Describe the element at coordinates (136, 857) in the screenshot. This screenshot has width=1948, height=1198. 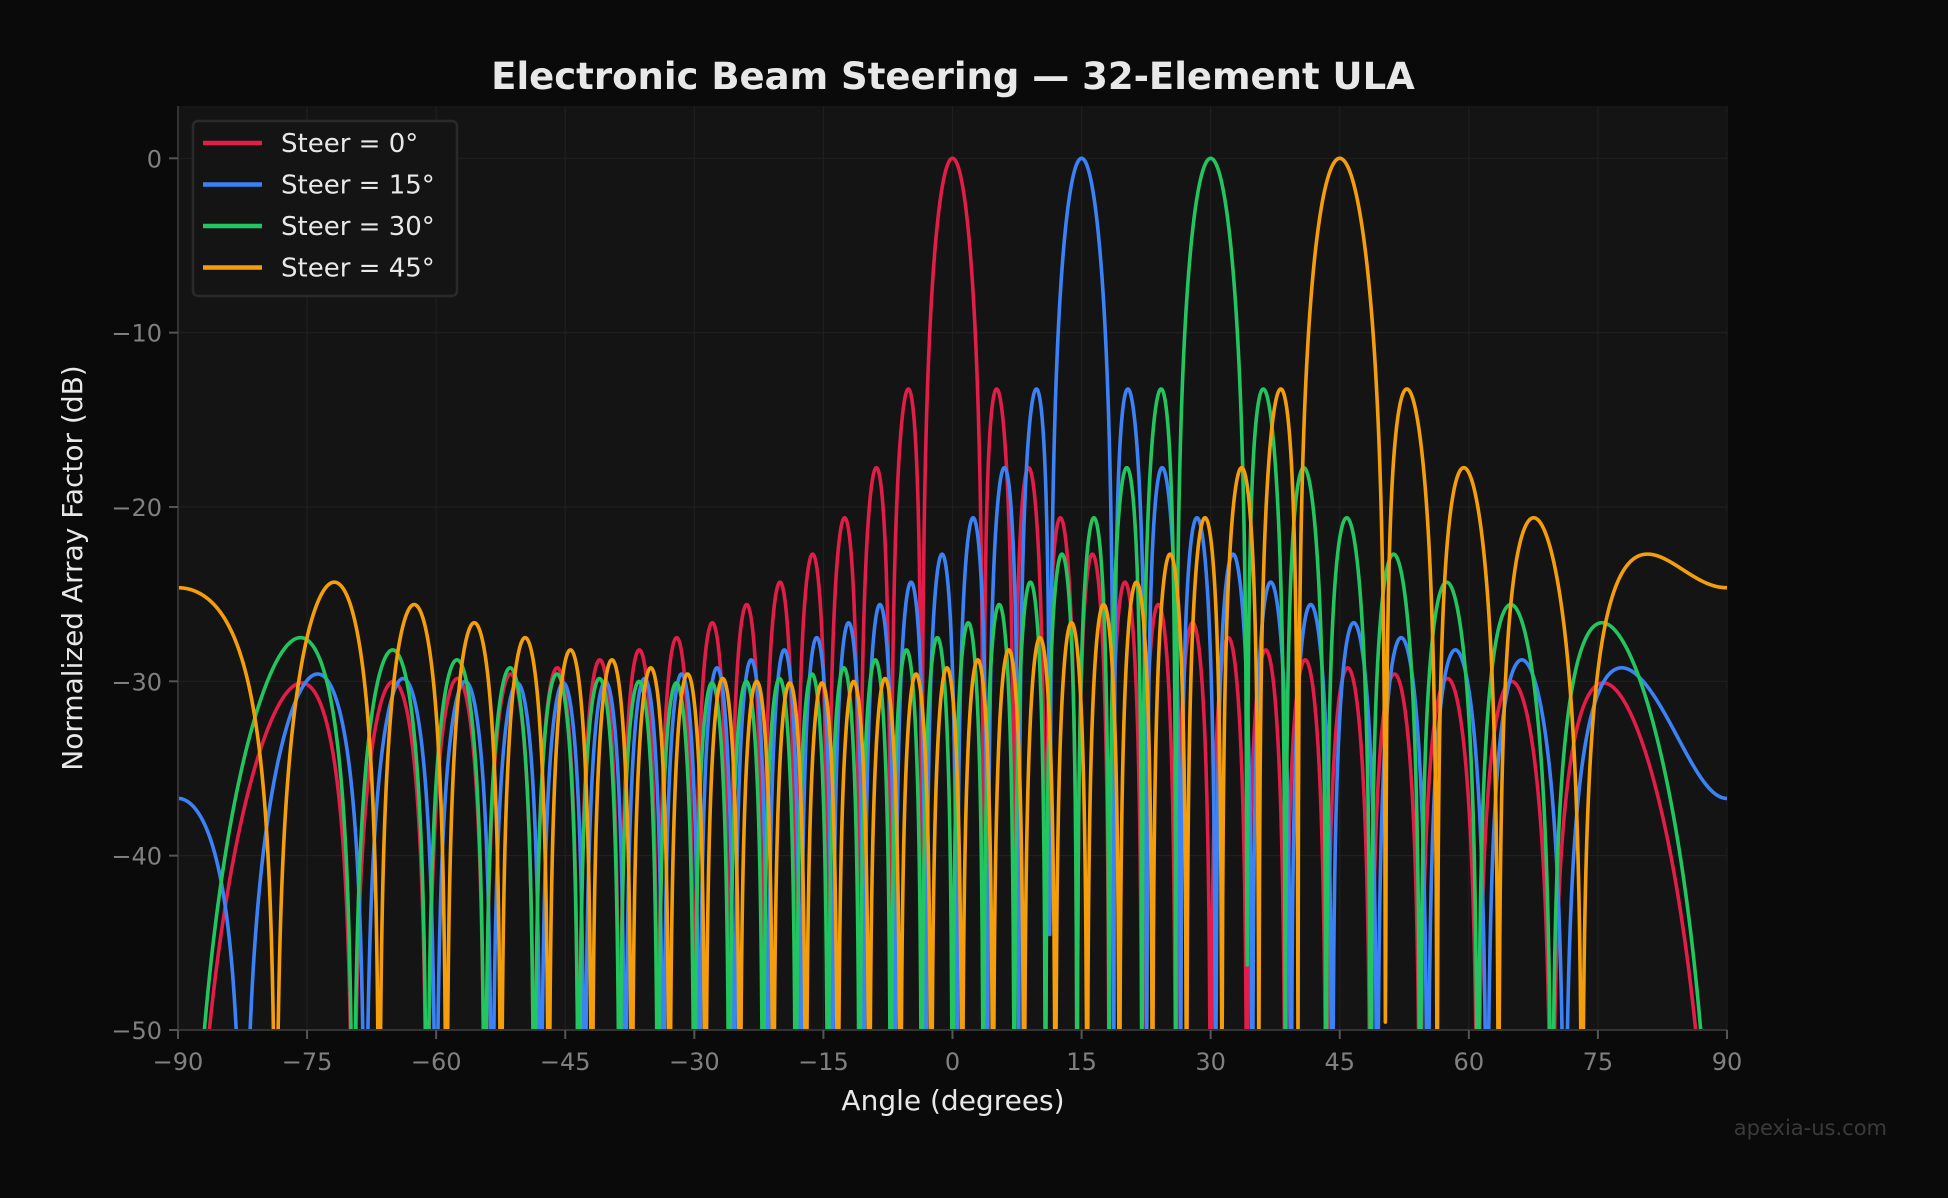
I see `y-tick-label: −40` at that location.